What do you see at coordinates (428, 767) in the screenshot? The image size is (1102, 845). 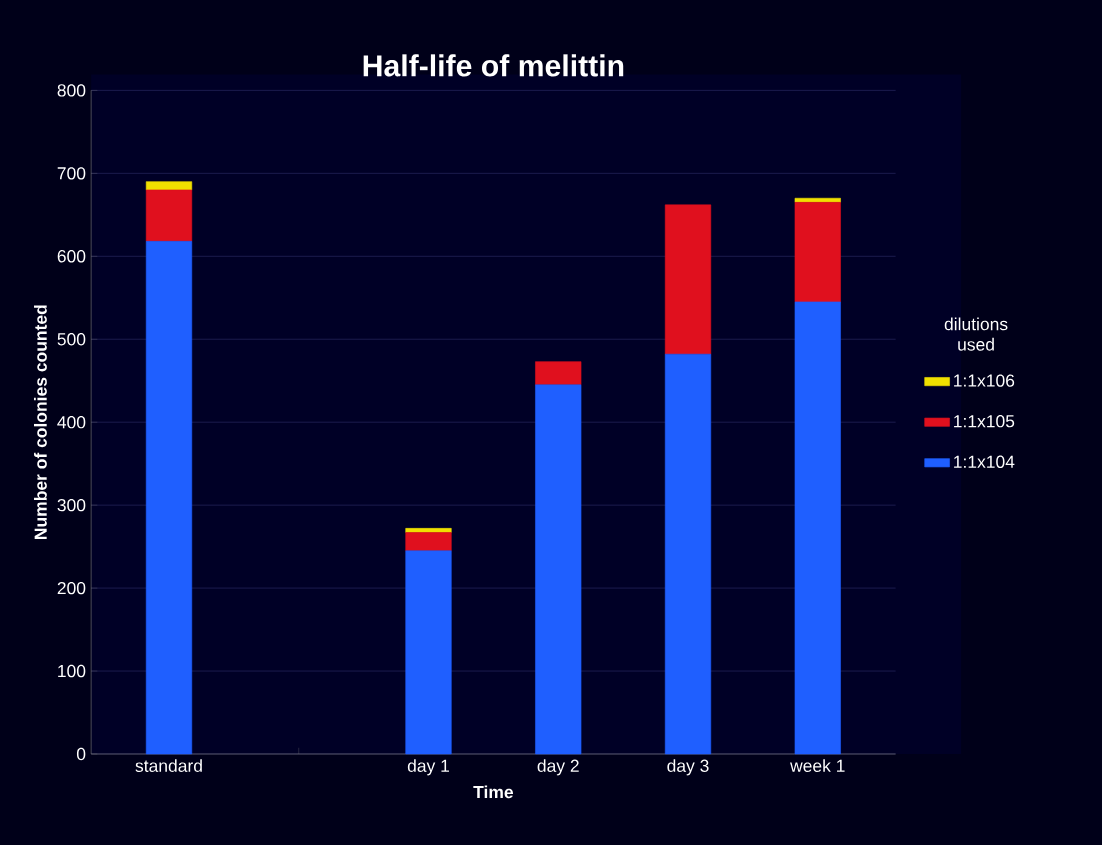 I see `x-tick-label: day 1` at bounding box center [428, 767].